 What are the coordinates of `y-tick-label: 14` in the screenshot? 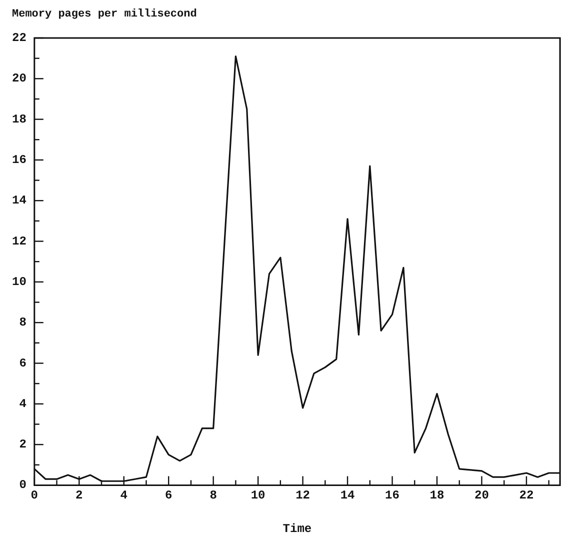 It's located at (19, 201).